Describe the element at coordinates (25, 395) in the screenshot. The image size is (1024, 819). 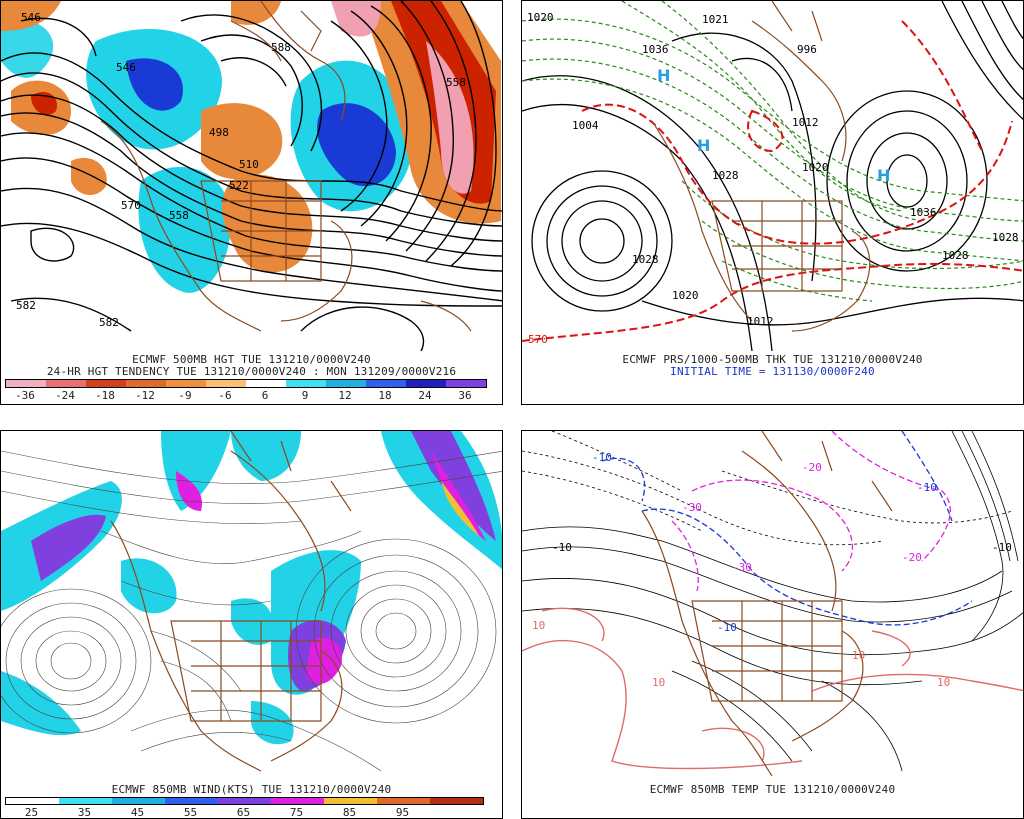
I see `colorbar-label: -36` at that location.